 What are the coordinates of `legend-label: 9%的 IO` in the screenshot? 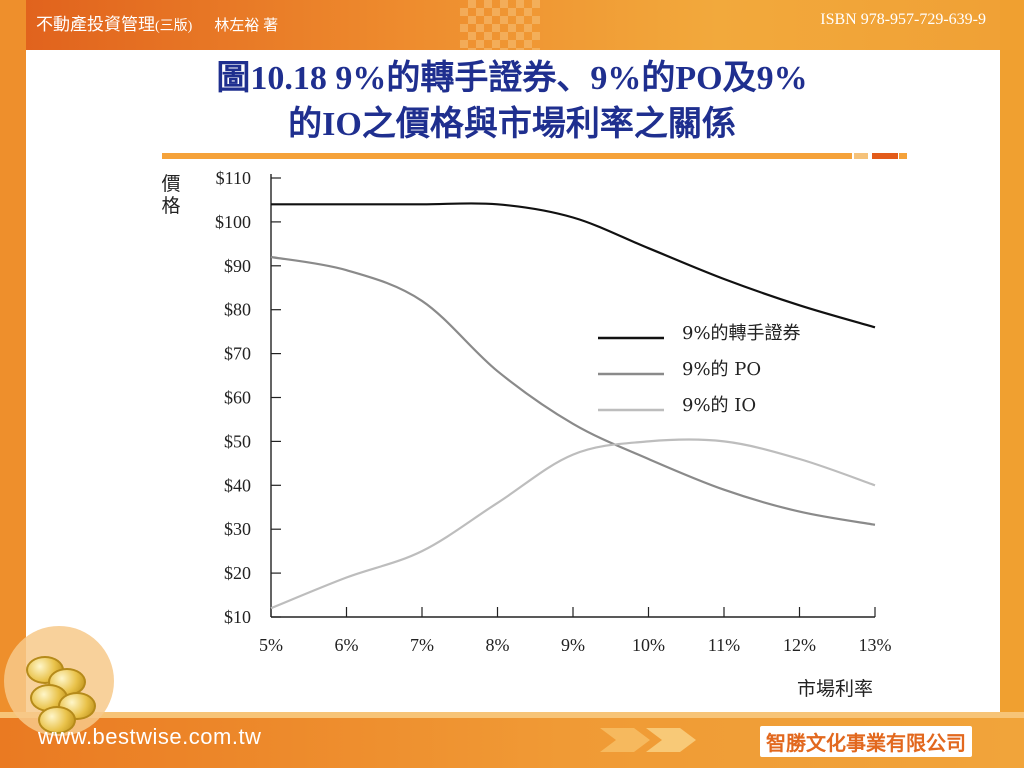 It's located at (719, 405).